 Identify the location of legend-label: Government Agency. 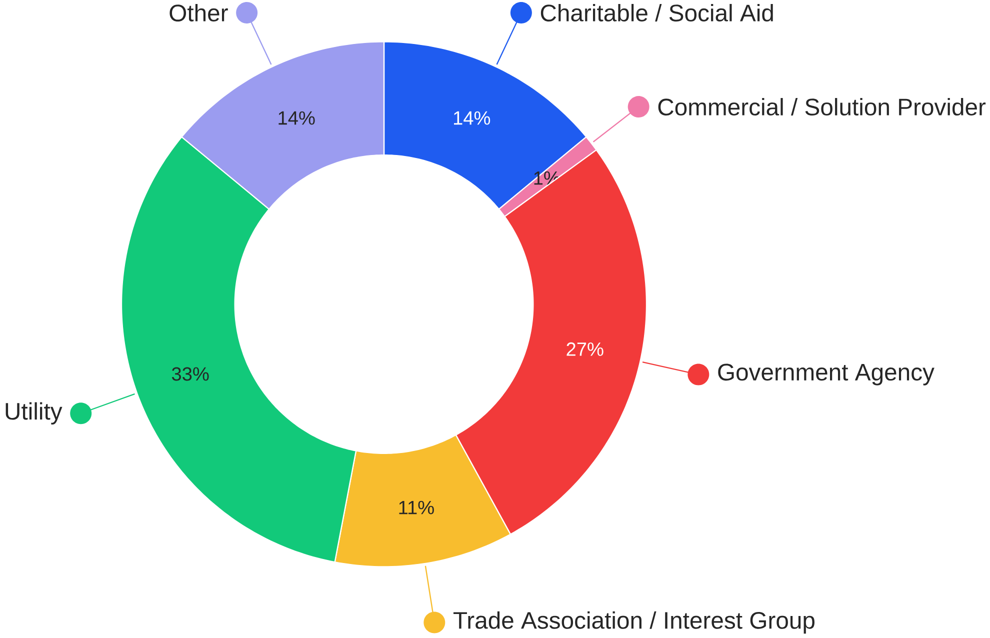
(826, 375).